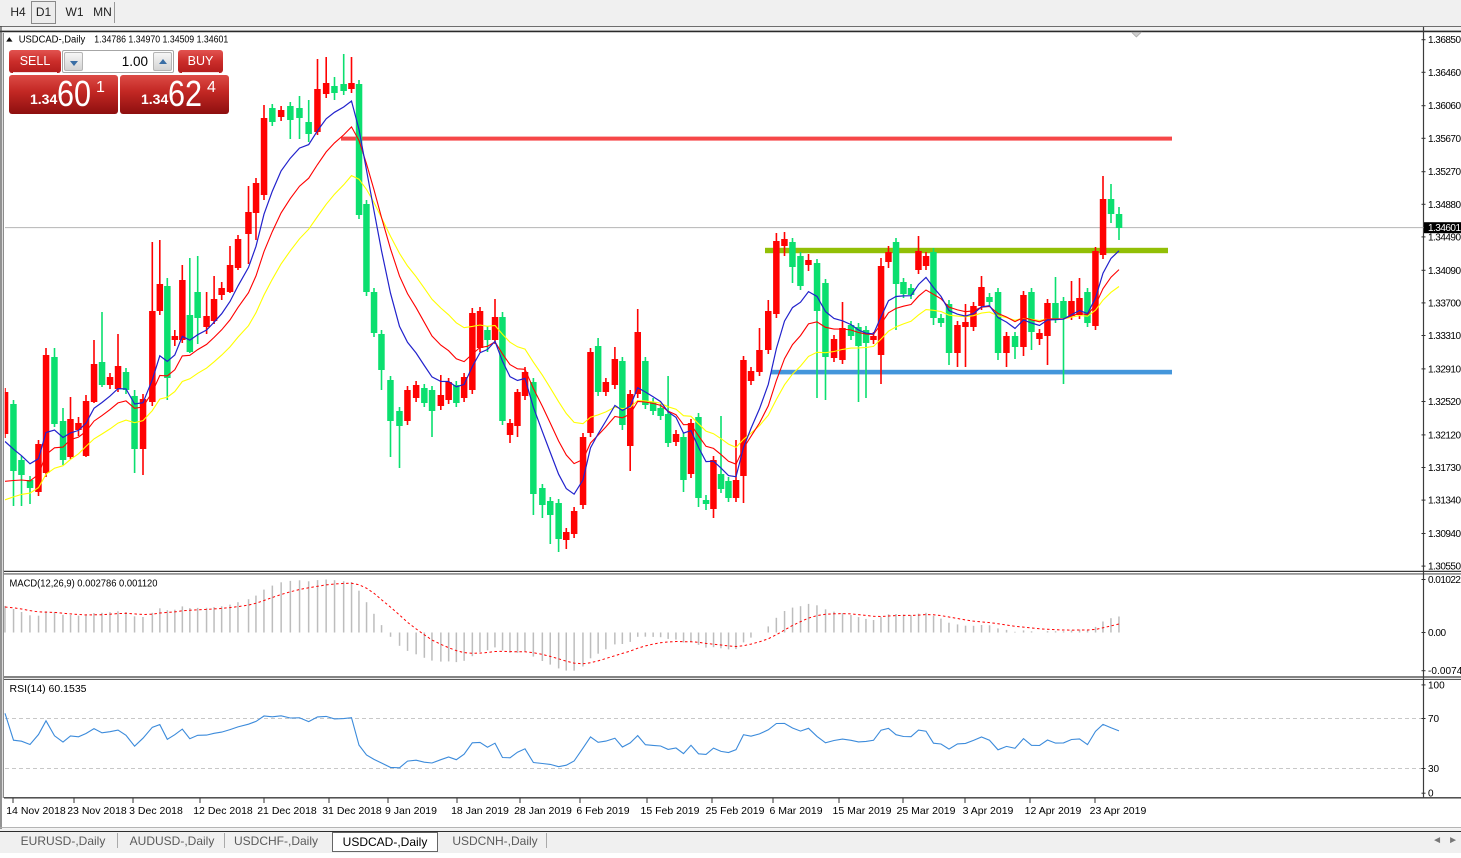 The image size is (1461, 858). I want to click on svg-text: 0.010225, so click(1444, 580).